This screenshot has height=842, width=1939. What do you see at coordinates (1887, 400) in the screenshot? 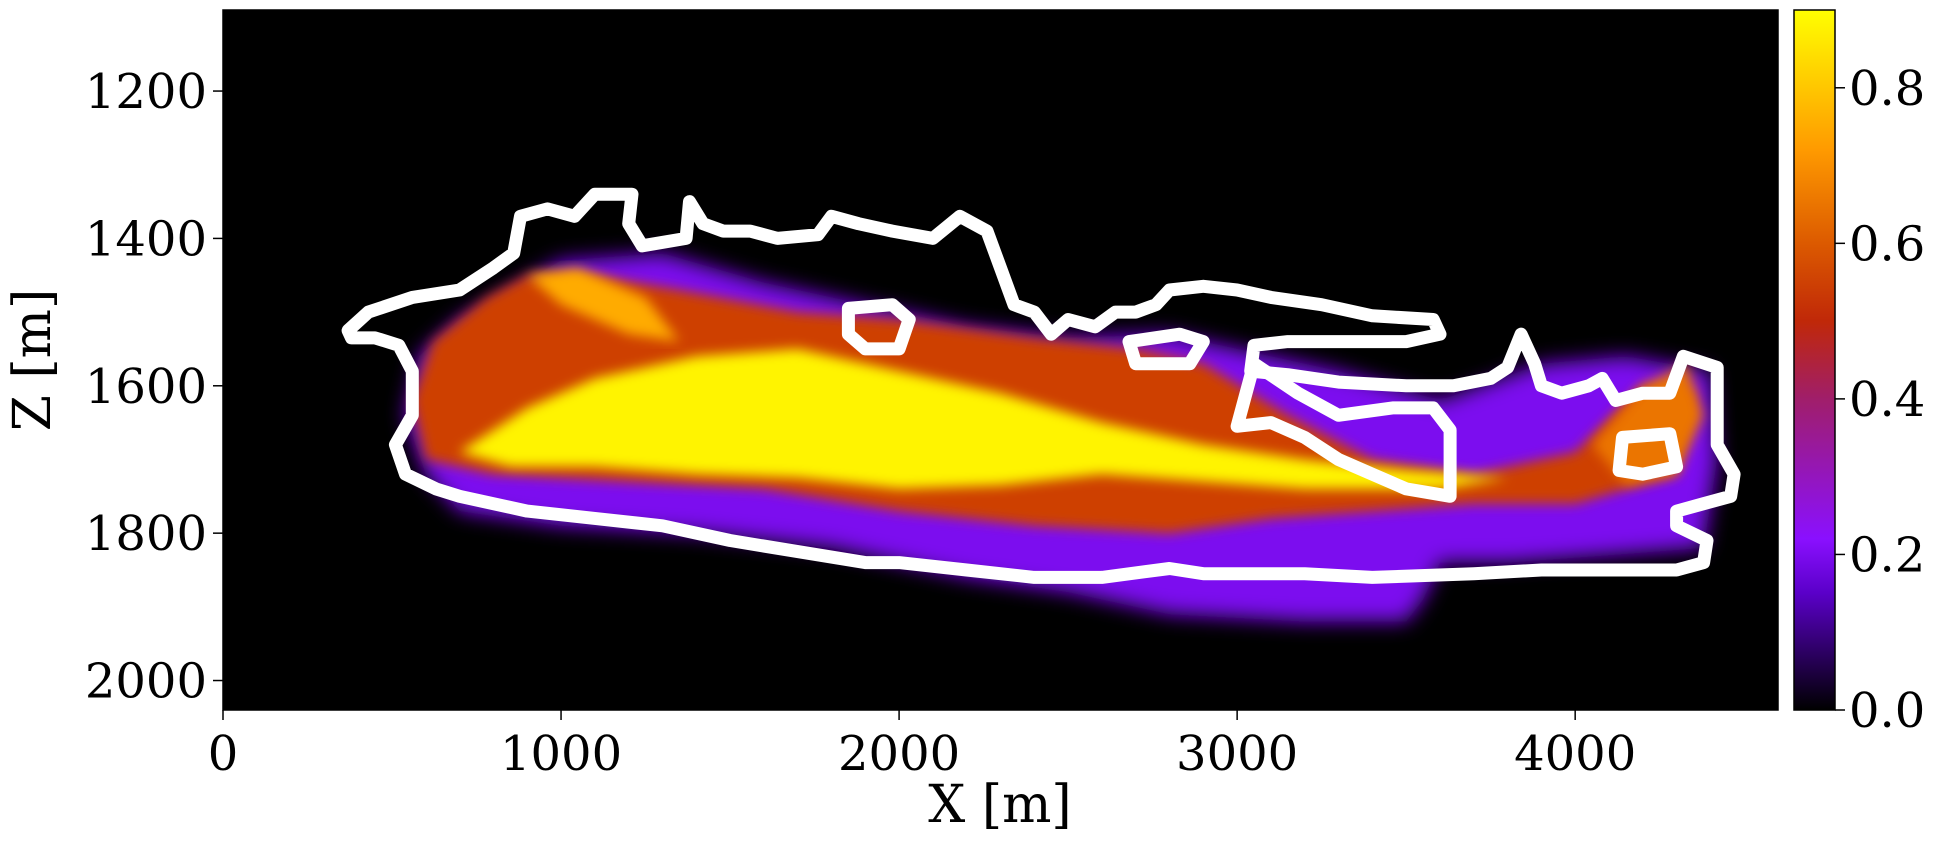
I see `colorbar-tick-label: 0.4` at bounding box center [1887, 400].